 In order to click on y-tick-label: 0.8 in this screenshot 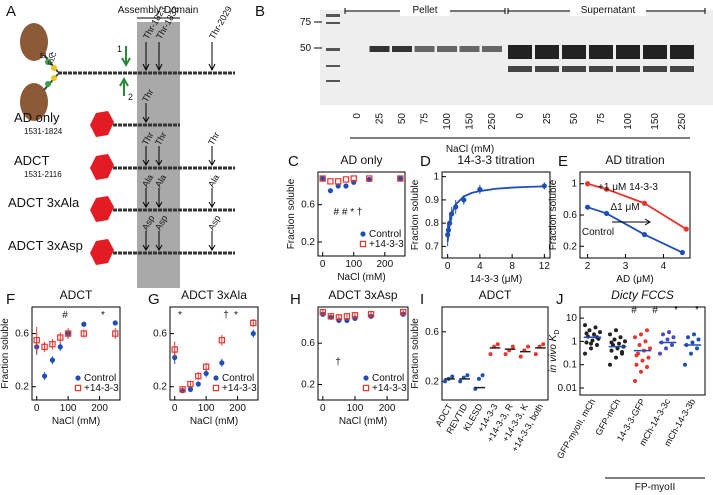, I will do `click(432, 223)`.